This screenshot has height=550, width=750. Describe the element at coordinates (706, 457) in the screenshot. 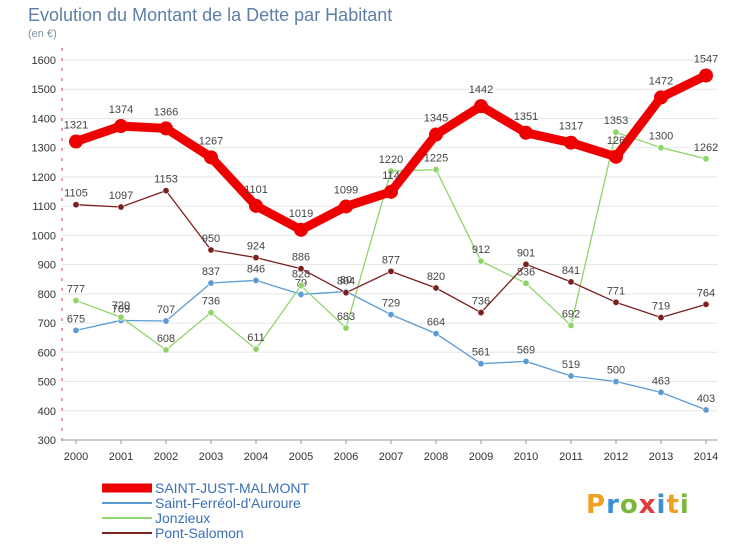

I see `x-tick-label: 2014` at that location.